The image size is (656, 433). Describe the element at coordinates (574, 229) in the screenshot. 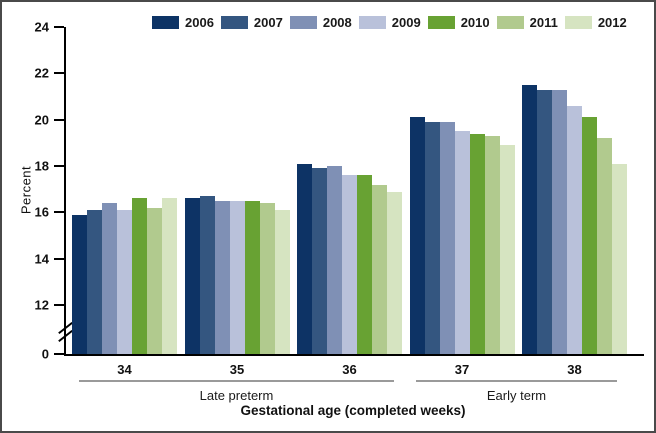

I see `bar-2009-week38` at that location.